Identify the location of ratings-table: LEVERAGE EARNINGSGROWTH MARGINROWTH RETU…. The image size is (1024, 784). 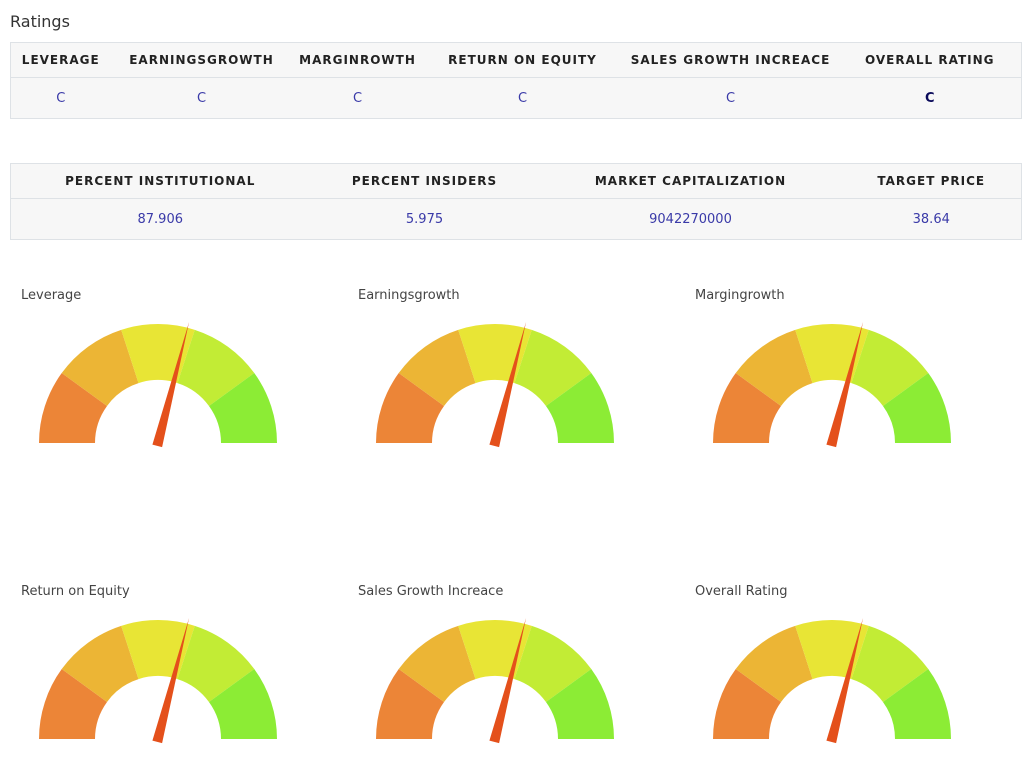
(516, 80).